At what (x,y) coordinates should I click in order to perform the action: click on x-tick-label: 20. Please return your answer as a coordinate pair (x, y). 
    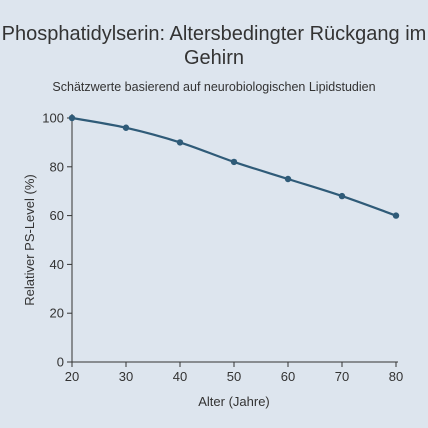
    Looking at the image, I should click on (72, 376).